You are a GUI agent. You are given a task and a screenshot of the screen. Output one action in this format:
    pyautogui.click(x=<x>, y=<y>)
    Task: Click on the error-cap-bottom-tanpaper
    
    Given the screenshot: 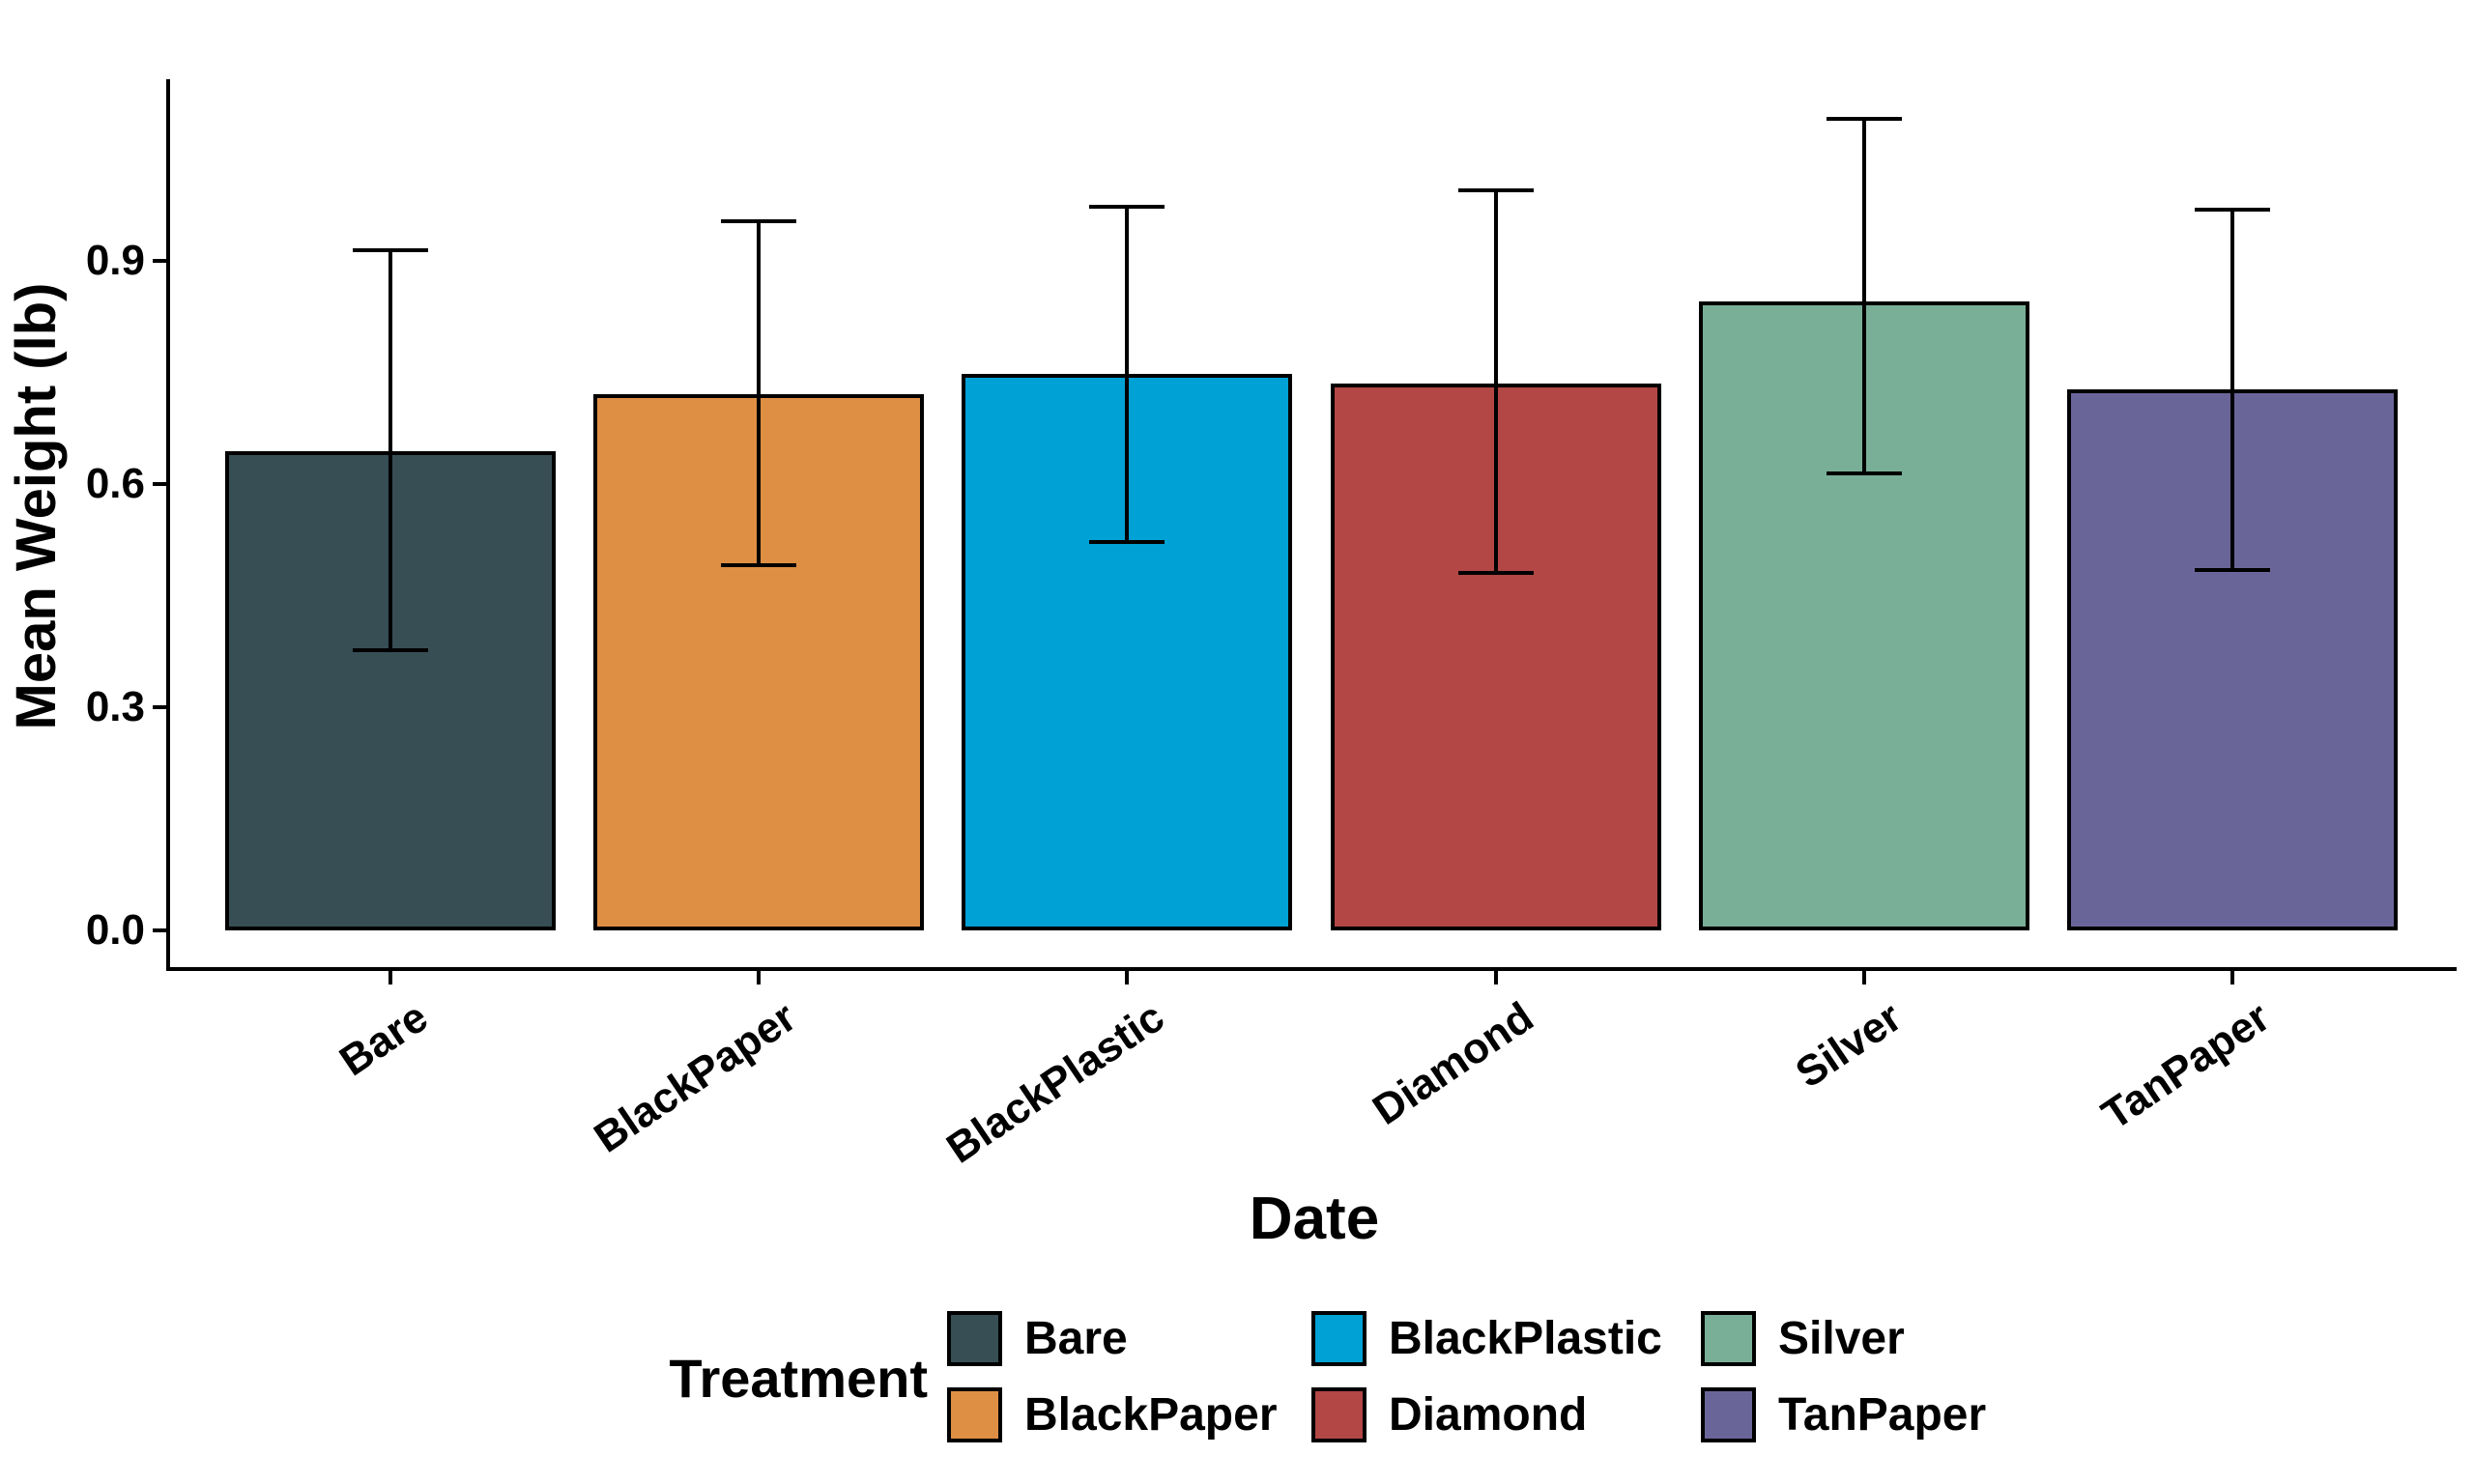 What is the action you would take?
    pyautogui.click(x=2232, y=570)
    